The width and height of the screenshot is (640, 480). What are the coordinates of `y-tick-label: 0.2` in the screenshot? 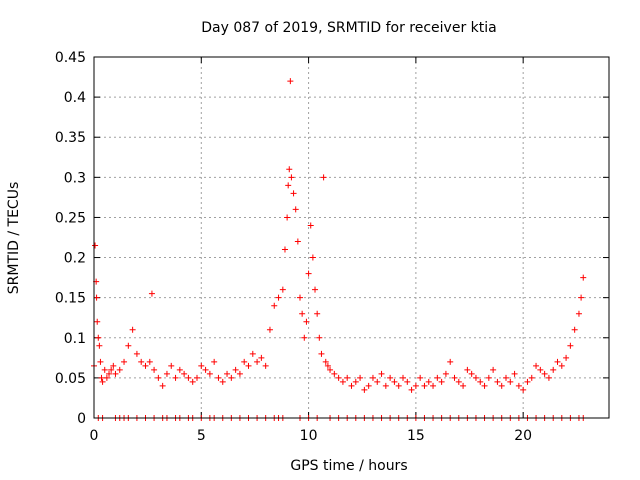 It's located at (75, 259).